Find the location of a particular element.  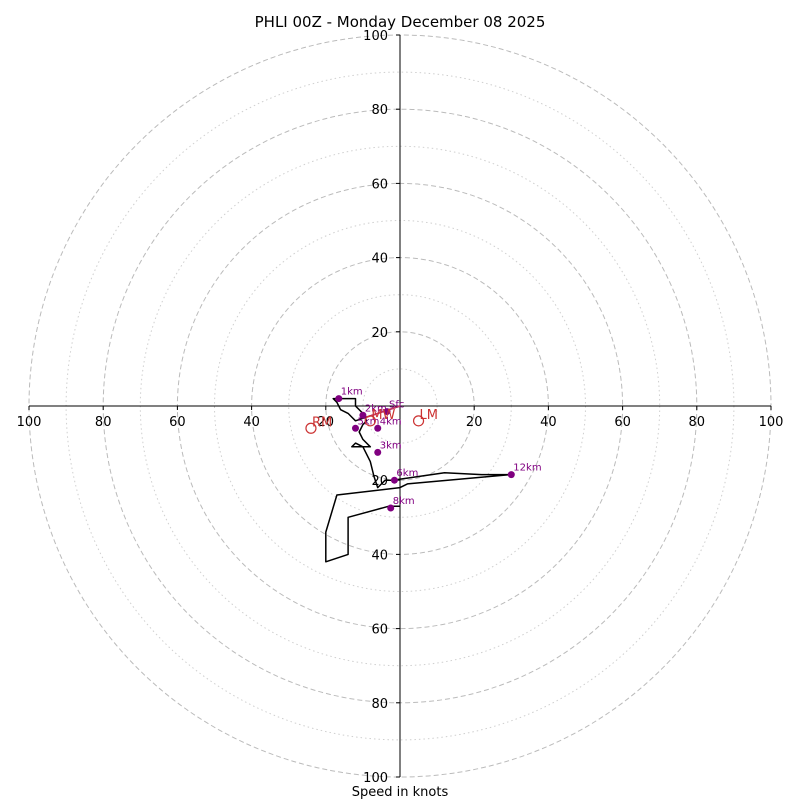

storm-mw-label: MW is located at coordinates (383, 415).